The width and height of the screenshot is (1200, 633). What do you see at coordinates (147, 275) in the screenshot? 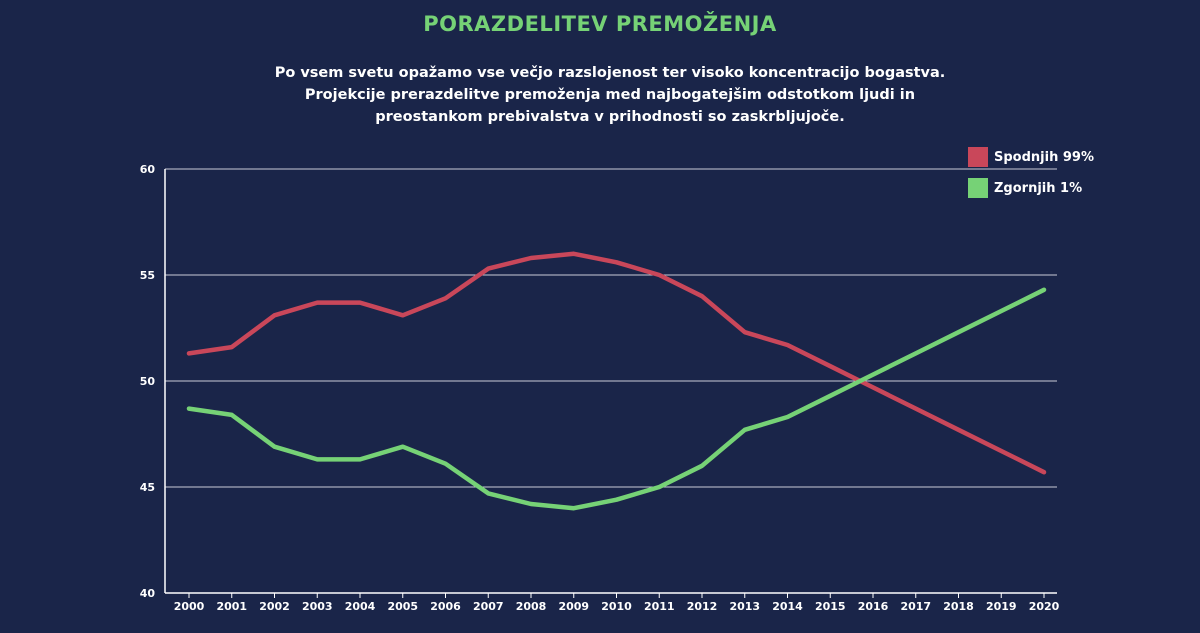
I see `y-tick-label: 55` at bounding box center [147, 275].